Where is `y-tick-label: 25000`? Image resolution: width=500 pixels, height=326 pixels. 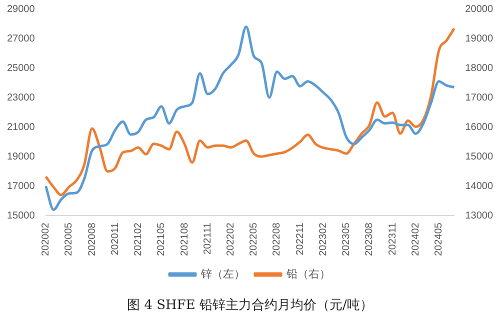 y-tick-label: 25000 is located at coordinates (21, 68).